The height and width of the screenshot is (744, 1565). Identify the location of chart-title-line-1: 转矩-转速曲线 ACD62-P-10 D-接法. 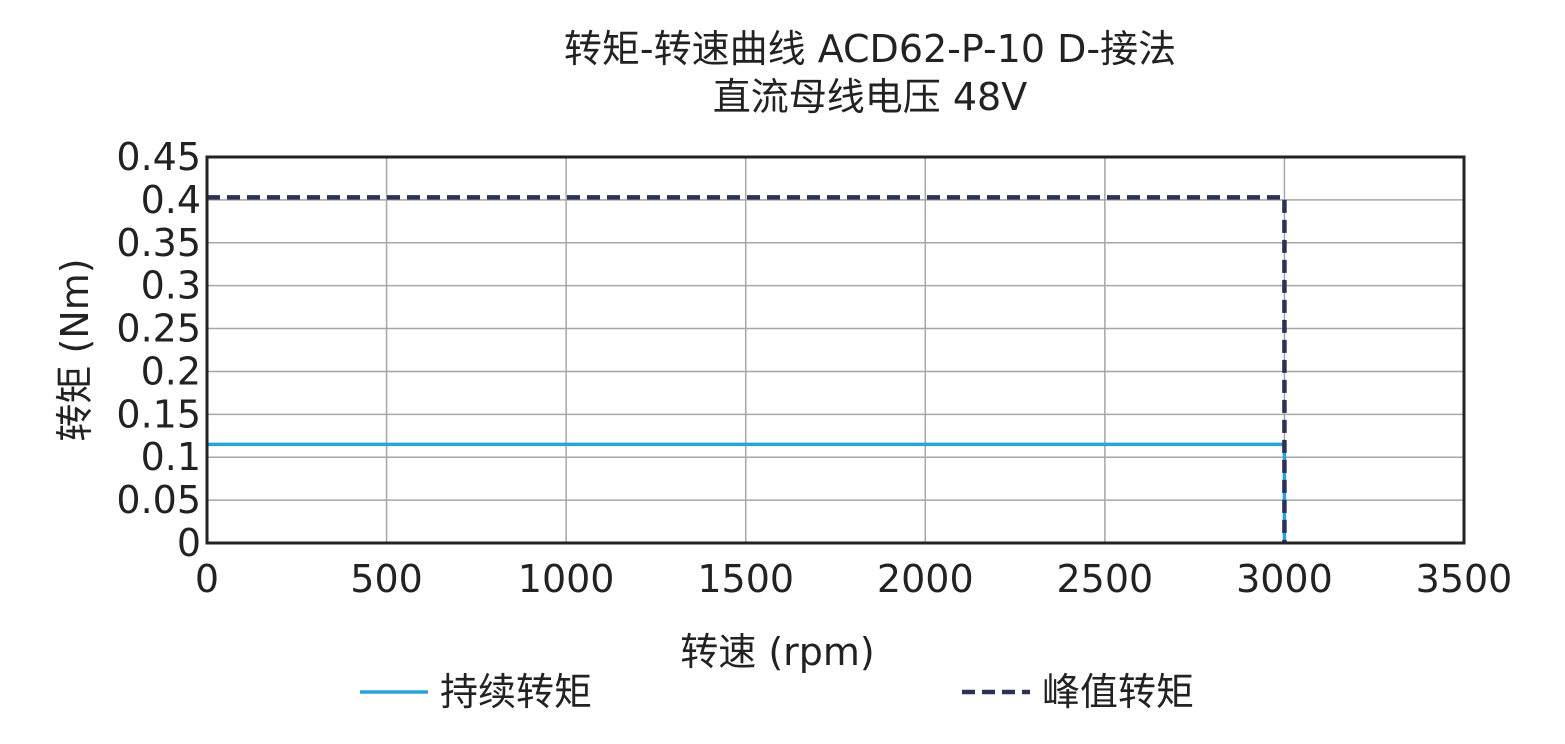
(870, 49).